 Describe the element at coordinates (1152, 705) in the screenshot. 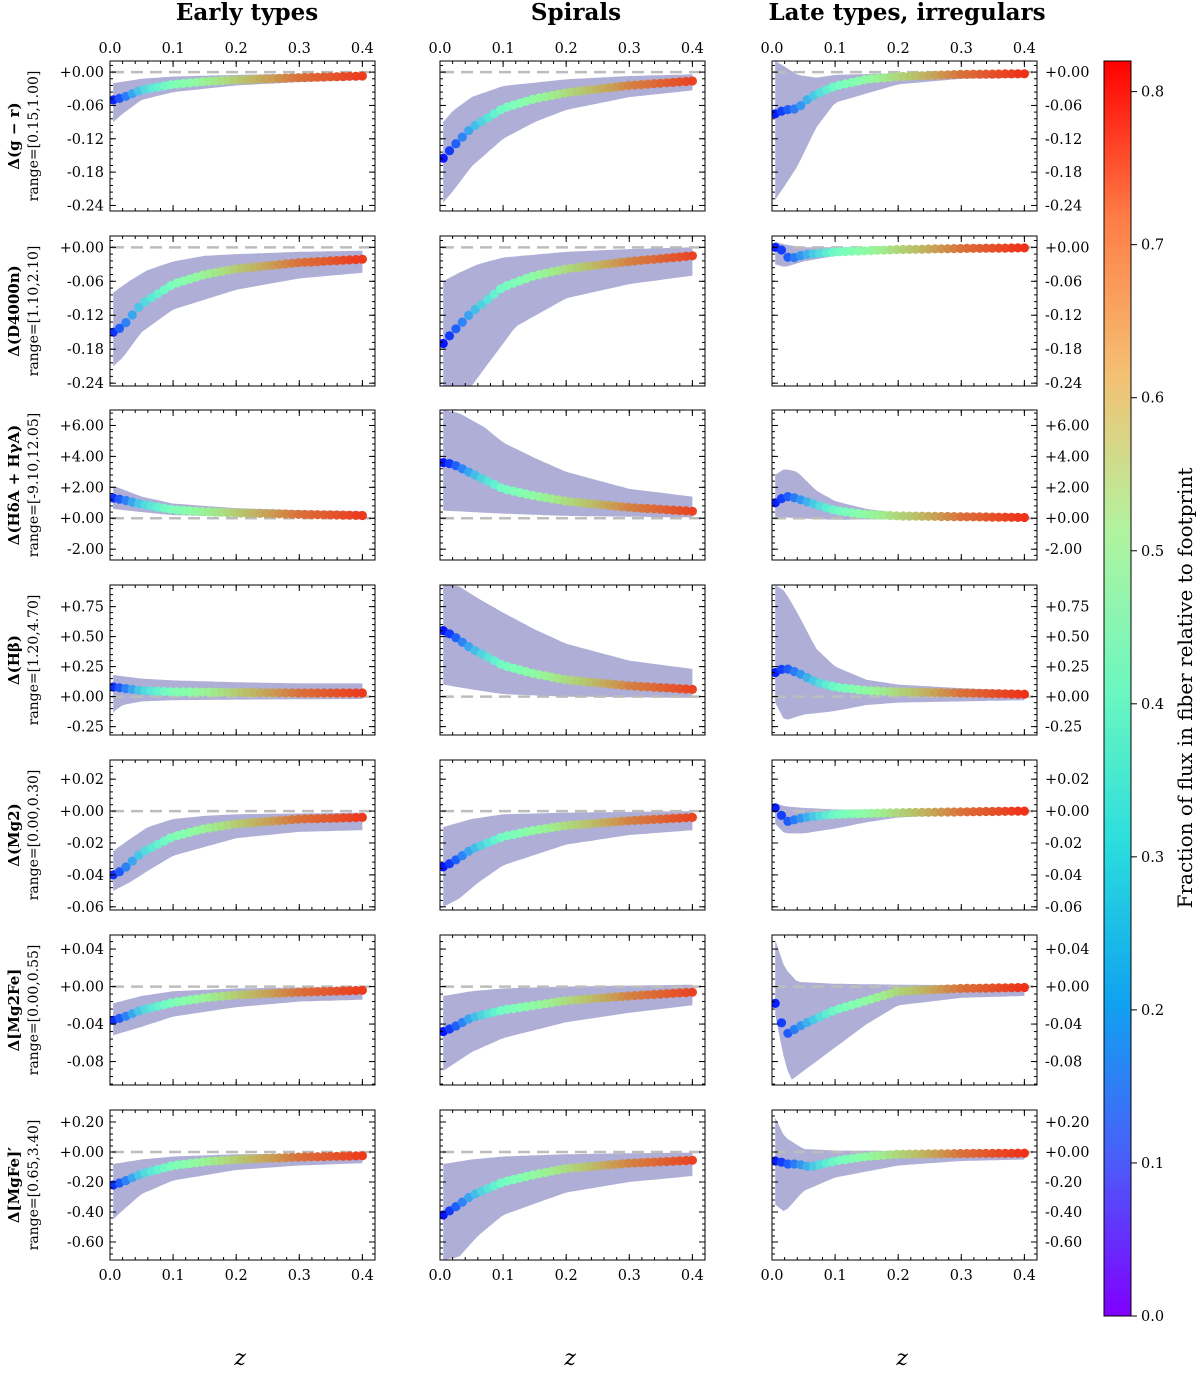

I see `colorbar-tick-label: 0.4` at that location.